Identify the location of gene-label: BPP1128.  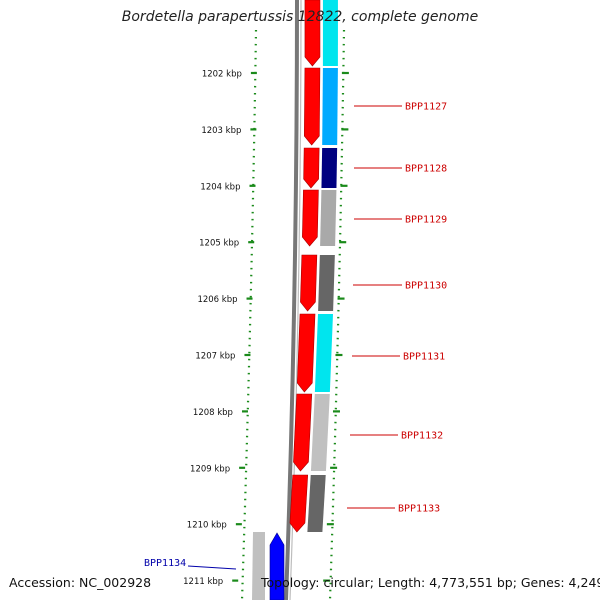
(426, 169).